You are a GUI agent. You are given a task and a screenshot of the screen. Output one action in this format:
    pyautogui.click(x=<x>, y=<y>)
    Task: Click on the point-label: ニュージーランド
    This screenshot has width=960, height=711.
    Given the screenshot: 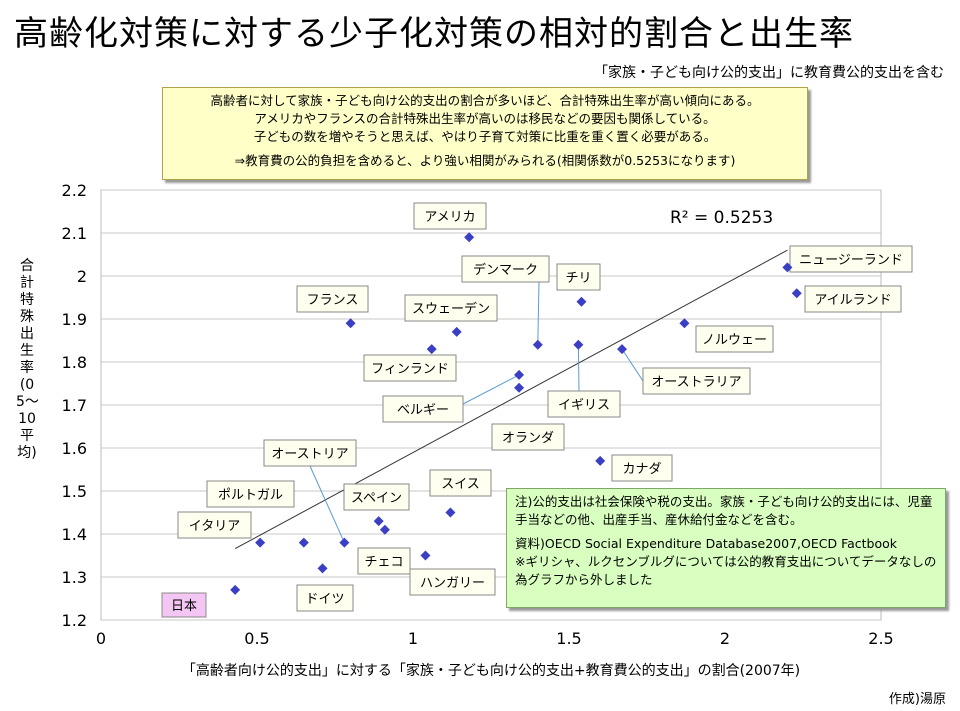 What is the action you would take?
    pyautogui.click(x=851, y=260)
    